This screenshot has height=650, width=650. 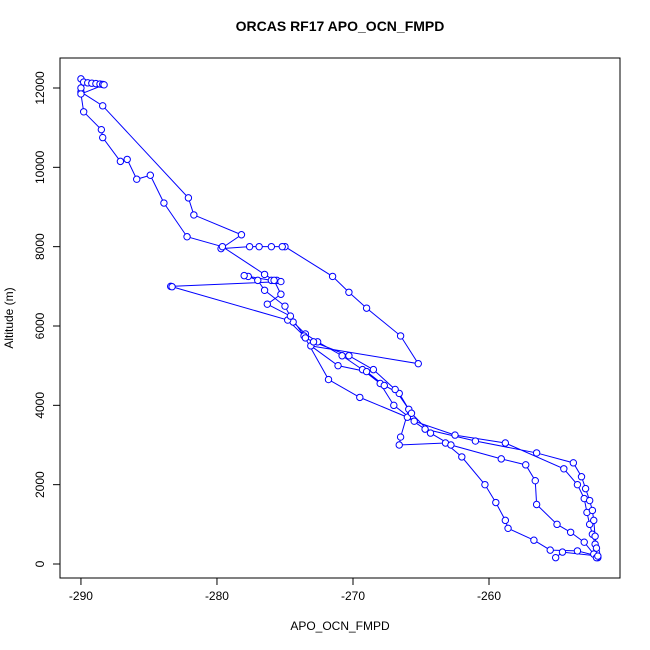 I want to click on x-tick-label: -260, so click(x=489, y=596).